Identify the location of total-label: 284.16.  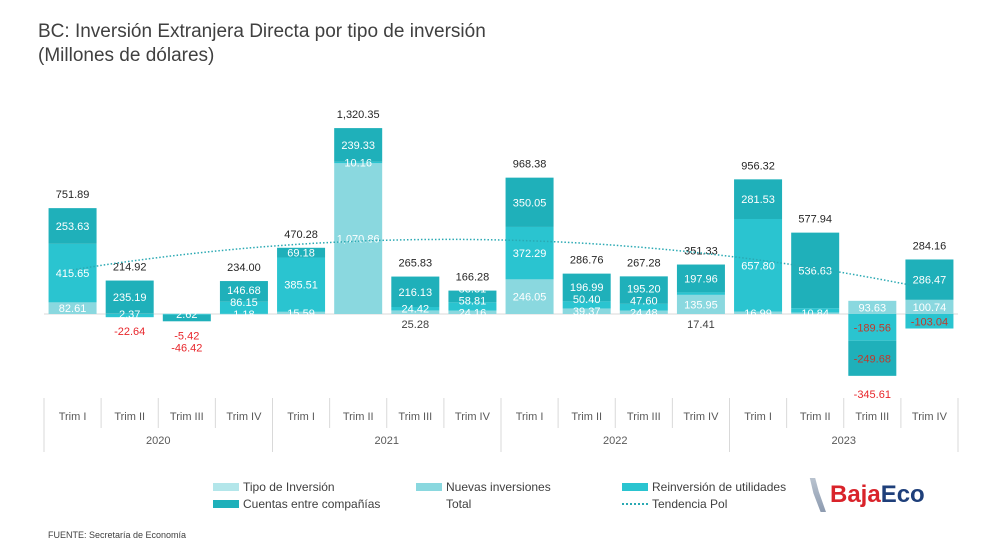
(930, 246).